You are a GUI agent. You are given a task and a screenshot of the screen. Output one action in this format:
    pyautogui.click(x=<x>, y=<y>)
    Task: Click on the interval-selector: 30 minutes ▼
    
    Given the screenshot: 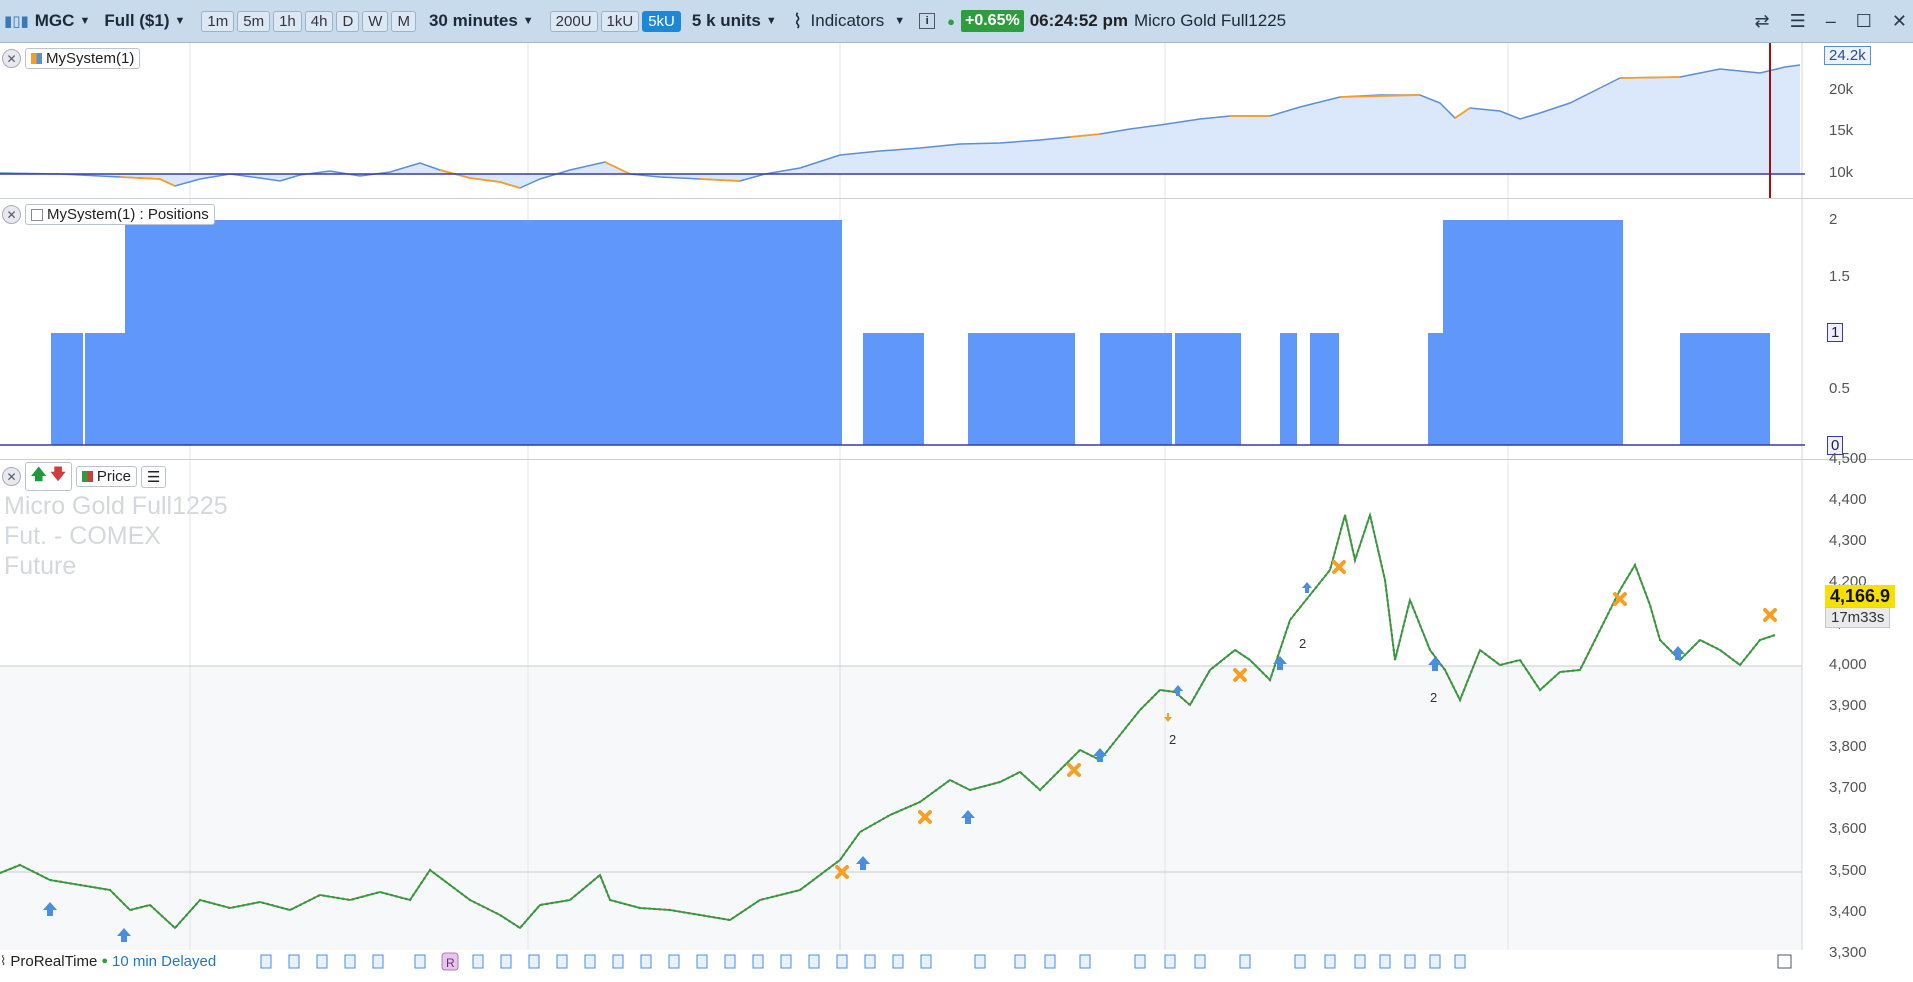 What is the action you would take?
    pyautogui.click(x=481, y=21)
    